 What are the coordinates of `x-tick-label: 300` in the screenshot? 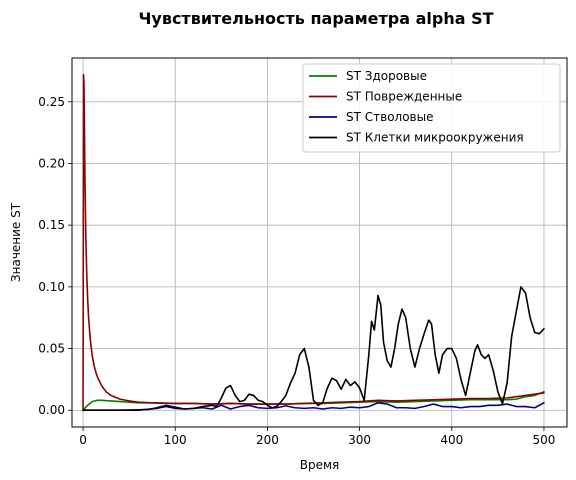 It's located at (359, 440).